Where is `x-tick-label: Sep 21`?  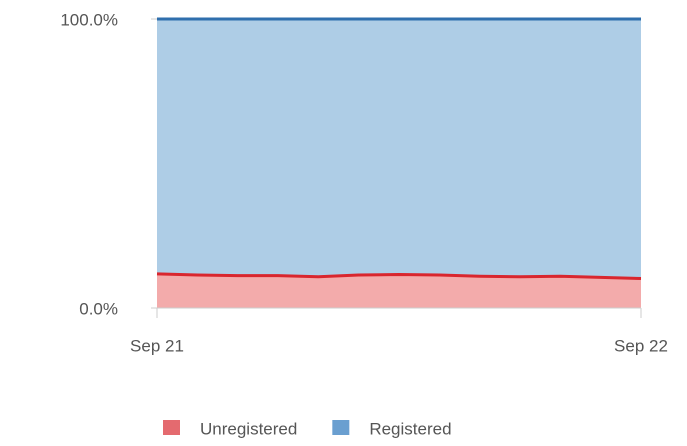 x-tick-label: Sep 21 is located at coordinates (157, 345).